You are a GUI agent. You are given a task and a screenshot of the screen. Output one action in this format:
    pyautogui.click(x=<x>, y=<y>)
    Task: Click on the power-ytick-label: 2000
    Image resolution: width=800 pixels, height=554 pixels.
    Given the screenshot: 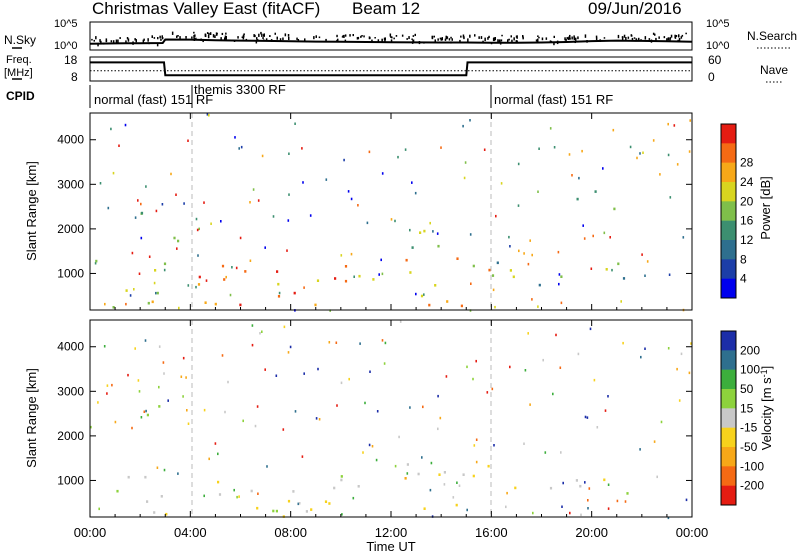 What is the action you would take?
    pyautogui.click(x=70, y=229)
    